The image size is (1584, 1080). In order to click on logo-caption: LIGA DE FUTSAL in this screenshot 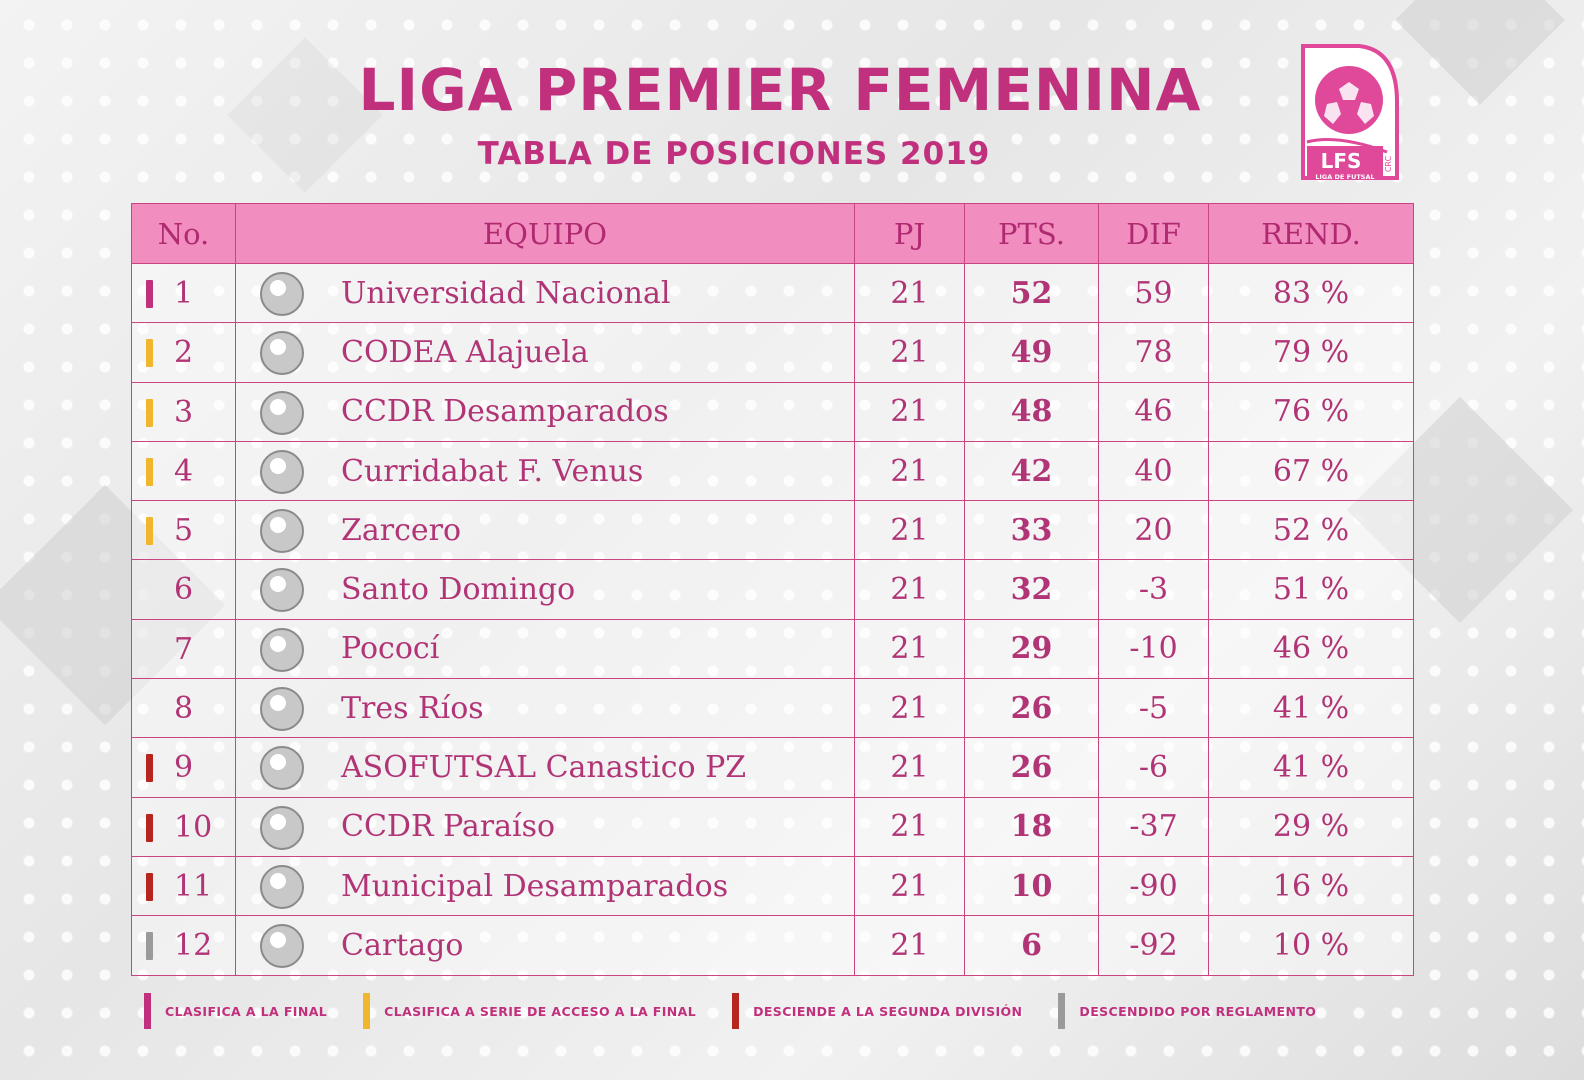, I will do `click(1344, 177)`.